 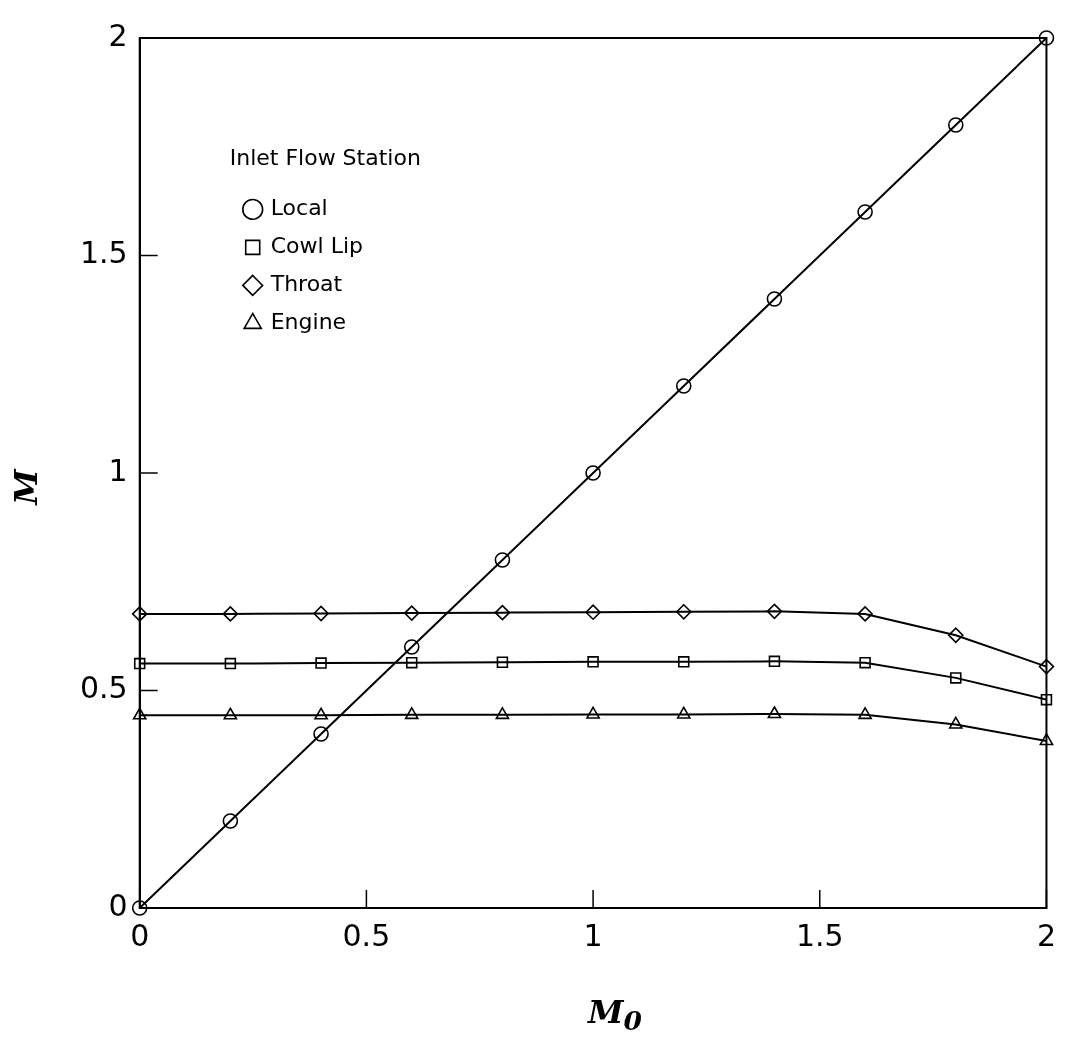 I want to click on legend-label: Local, so click(x=299, y=208).